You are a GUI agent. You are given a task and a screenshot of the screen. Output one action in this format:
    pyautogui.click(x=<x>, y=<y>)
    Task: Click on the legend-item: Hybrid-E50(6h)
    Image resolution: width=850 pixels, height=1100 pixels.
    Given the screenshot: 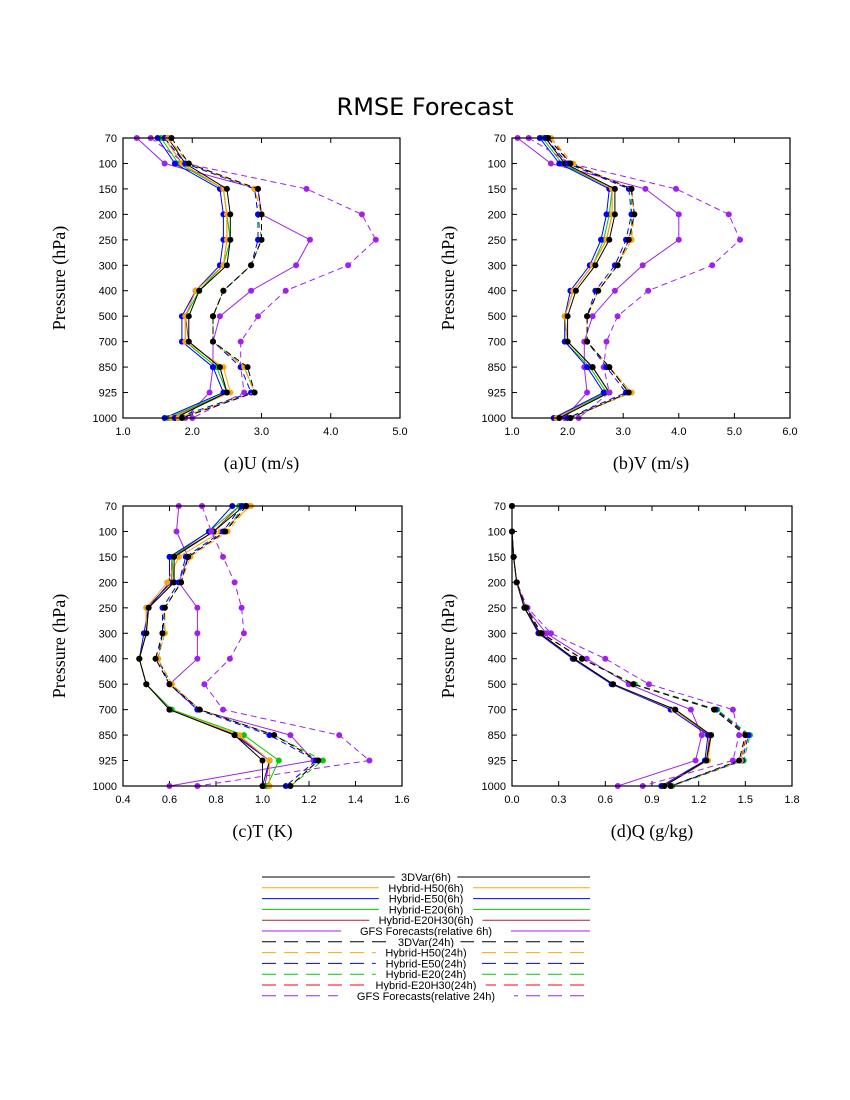 What is the action you would take?
    pyautogui.click(x=426, y=899)
    